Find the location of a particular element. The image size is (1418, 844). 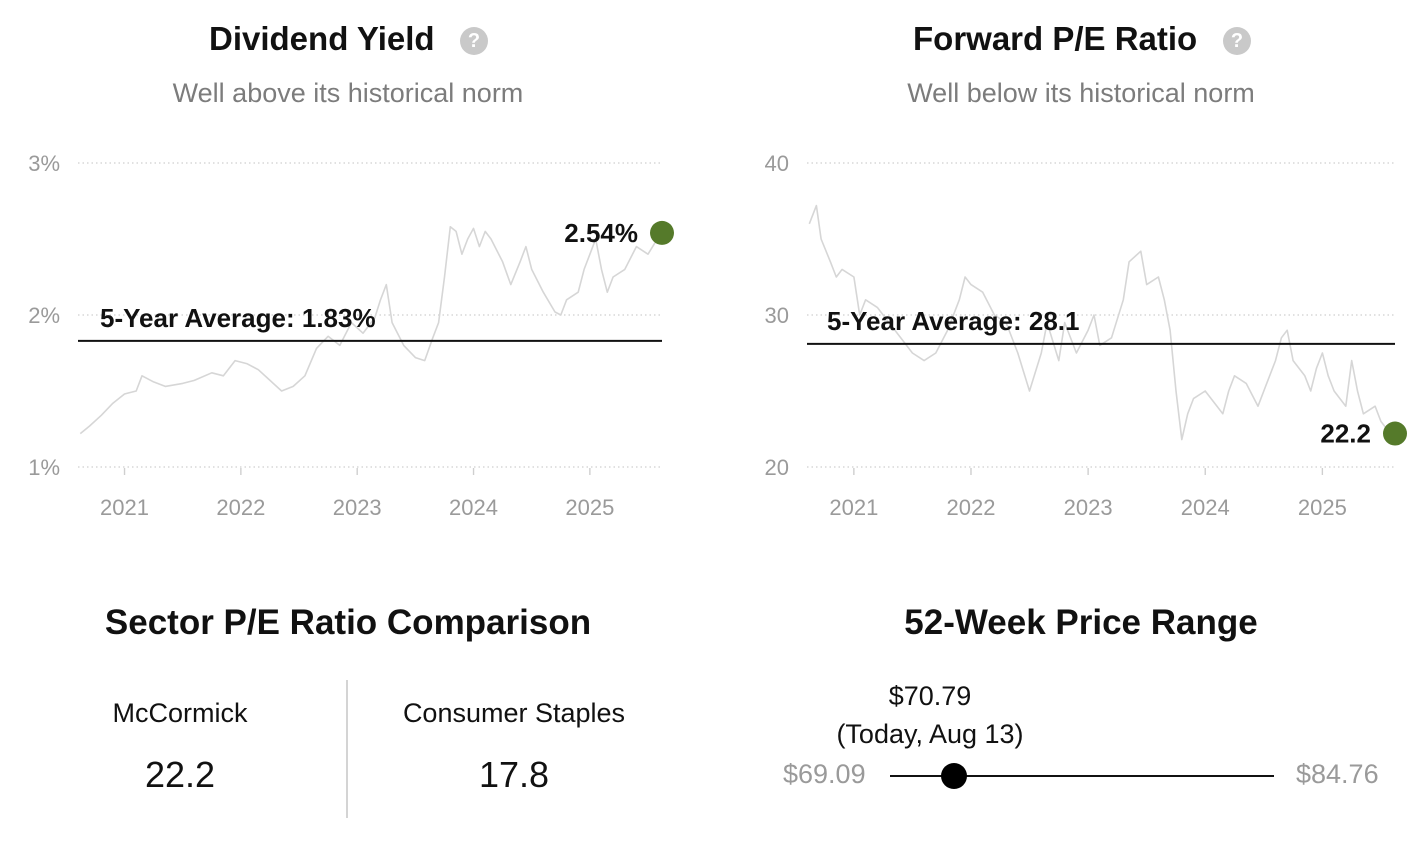

dividend-yield-title: Dividend Yield is located at coordinates (322, 38).